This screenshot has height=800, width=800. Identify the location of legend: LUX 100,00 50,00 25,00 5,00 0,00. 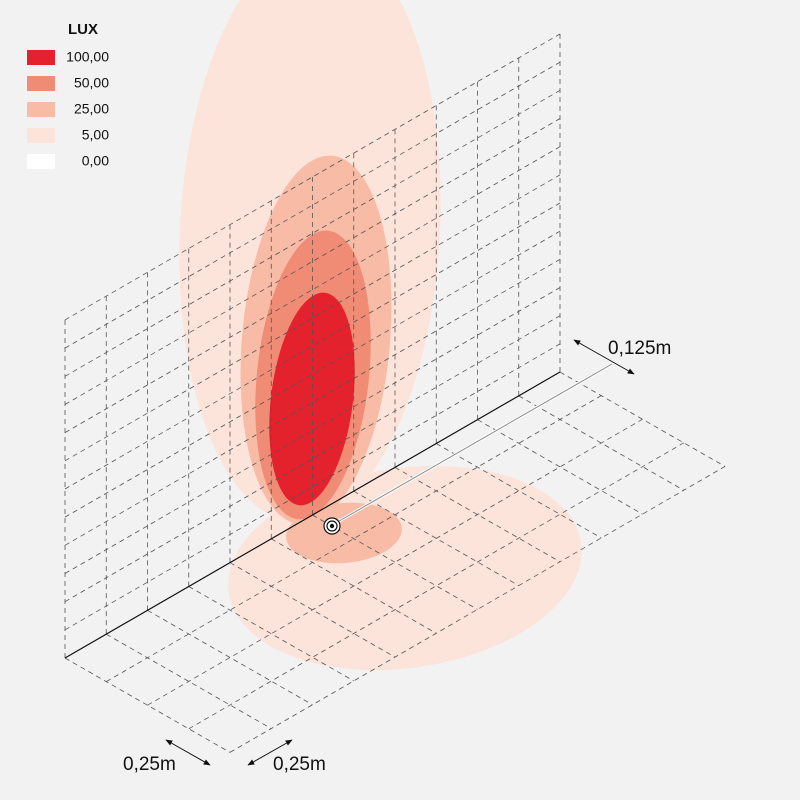
(68, 95).